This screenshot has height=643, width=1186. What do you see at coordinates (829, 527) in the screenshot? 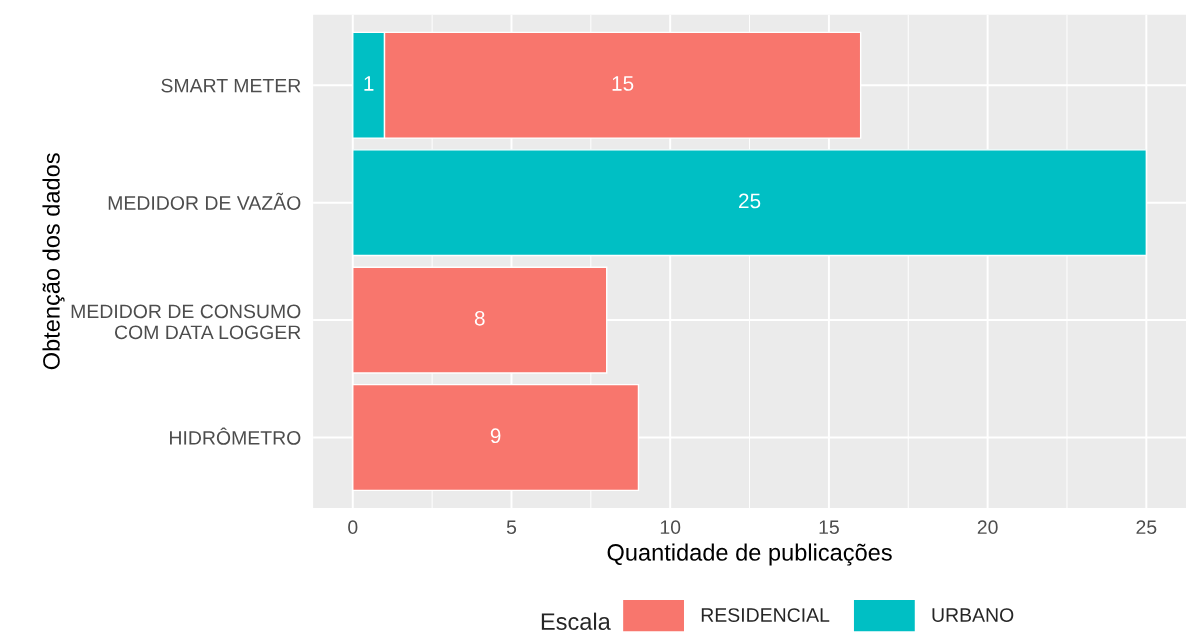
I see `x-tick-label: 15` at bounding box center [829, 527].